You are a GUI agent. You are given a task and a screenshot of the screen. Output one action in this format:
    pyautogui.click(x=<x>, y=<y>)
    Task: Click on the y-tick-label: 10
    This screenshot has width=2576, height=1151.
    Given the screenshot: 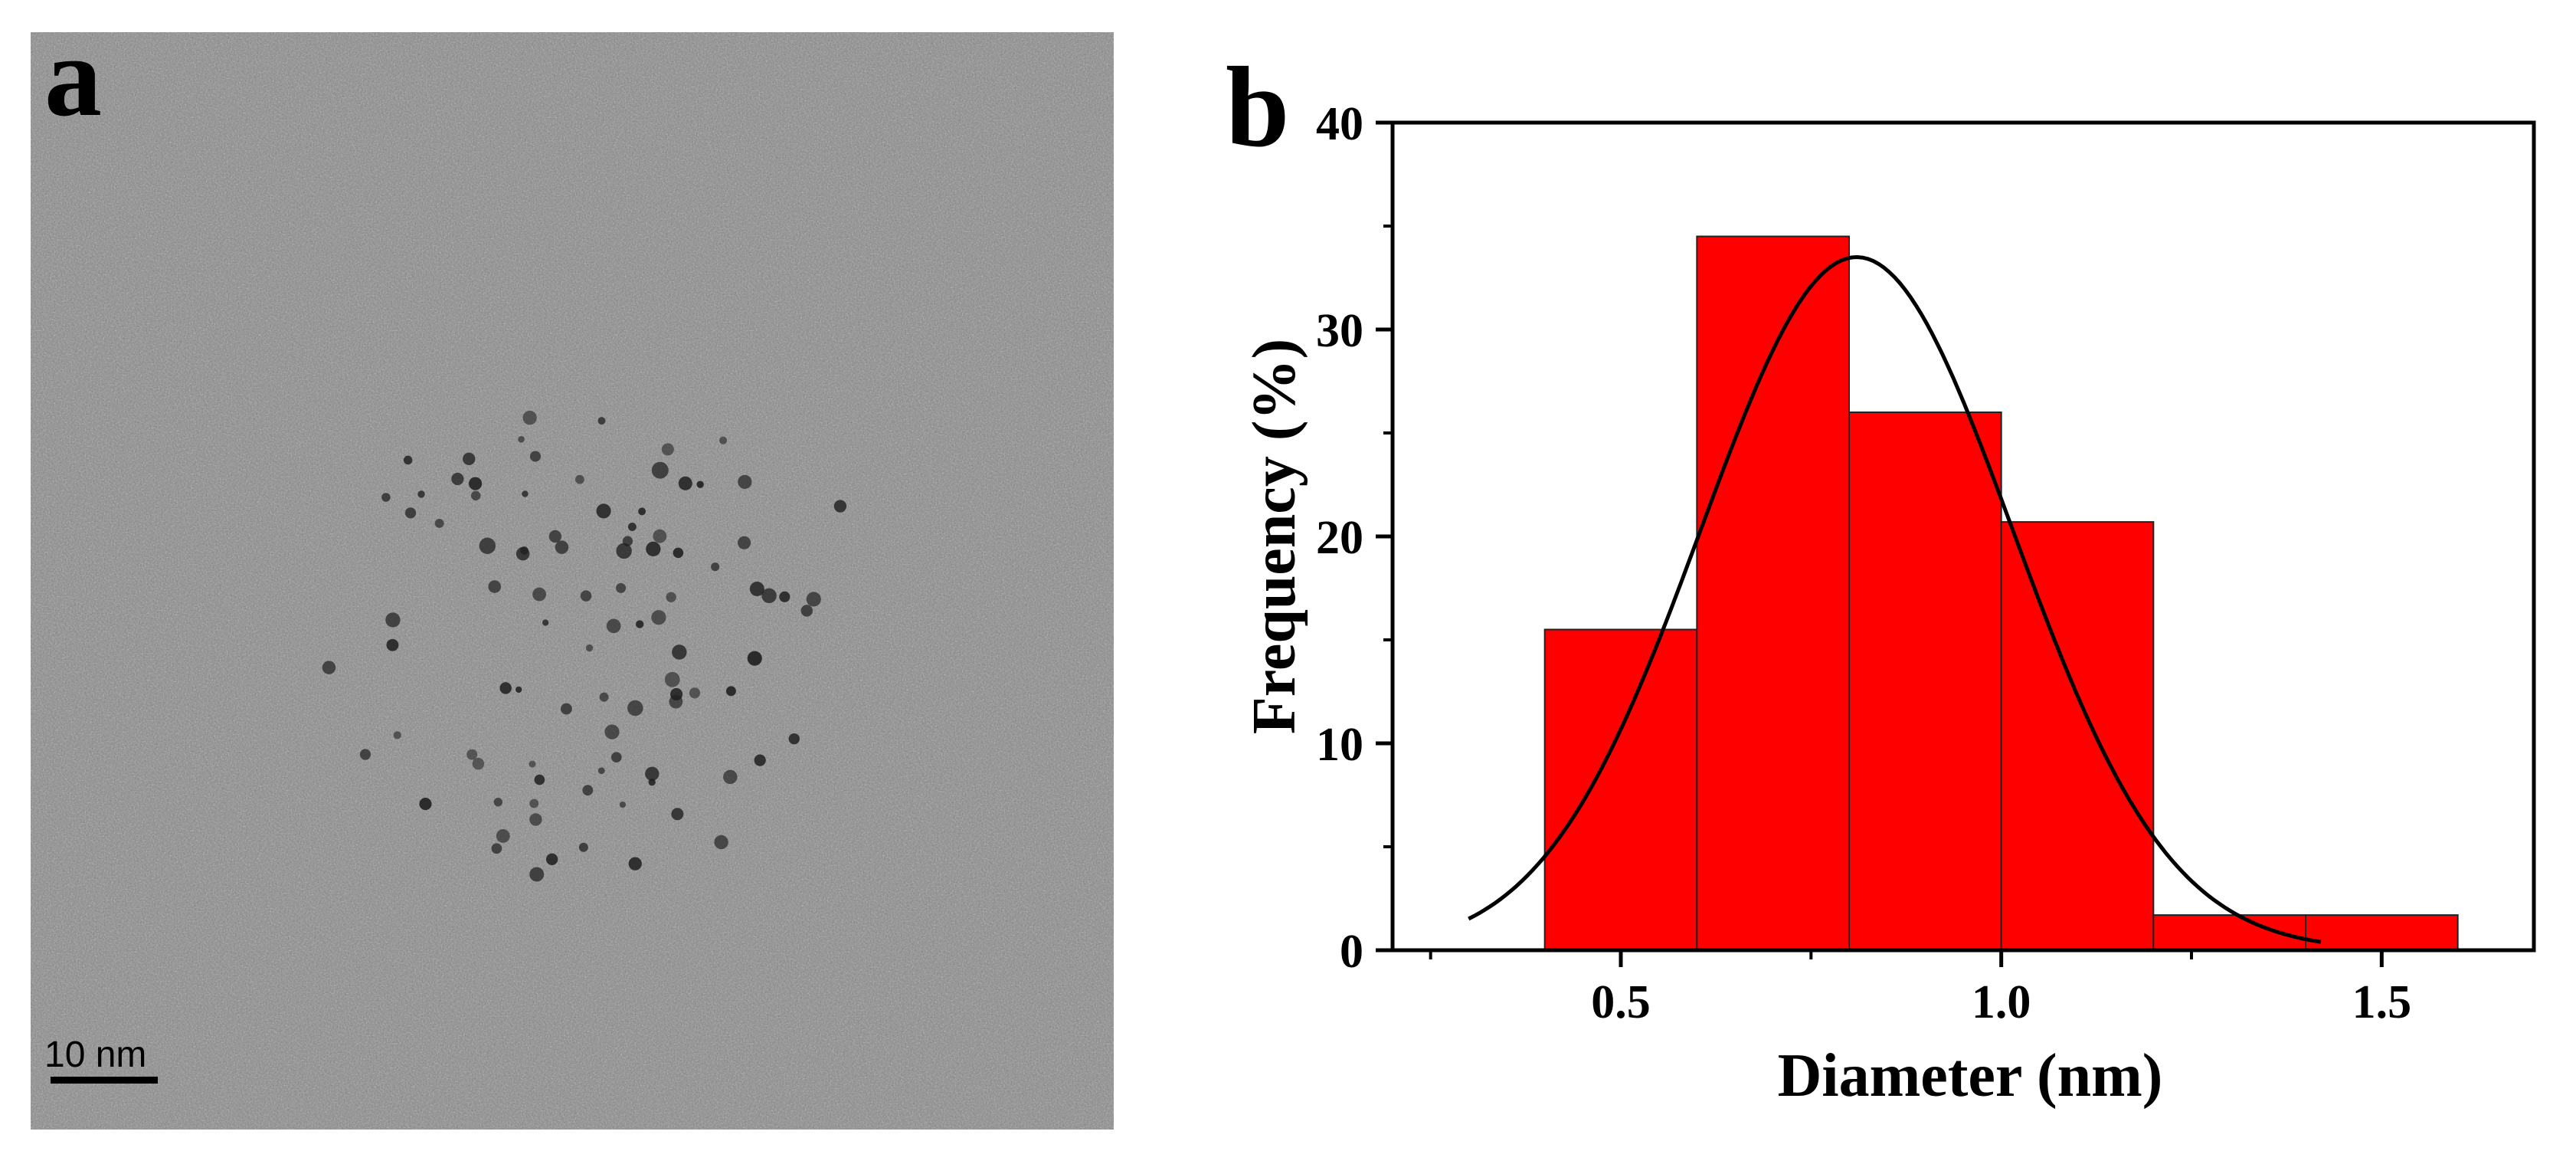 What is the action you would take?
    pyautogui.click(x=1339, y=745)
    